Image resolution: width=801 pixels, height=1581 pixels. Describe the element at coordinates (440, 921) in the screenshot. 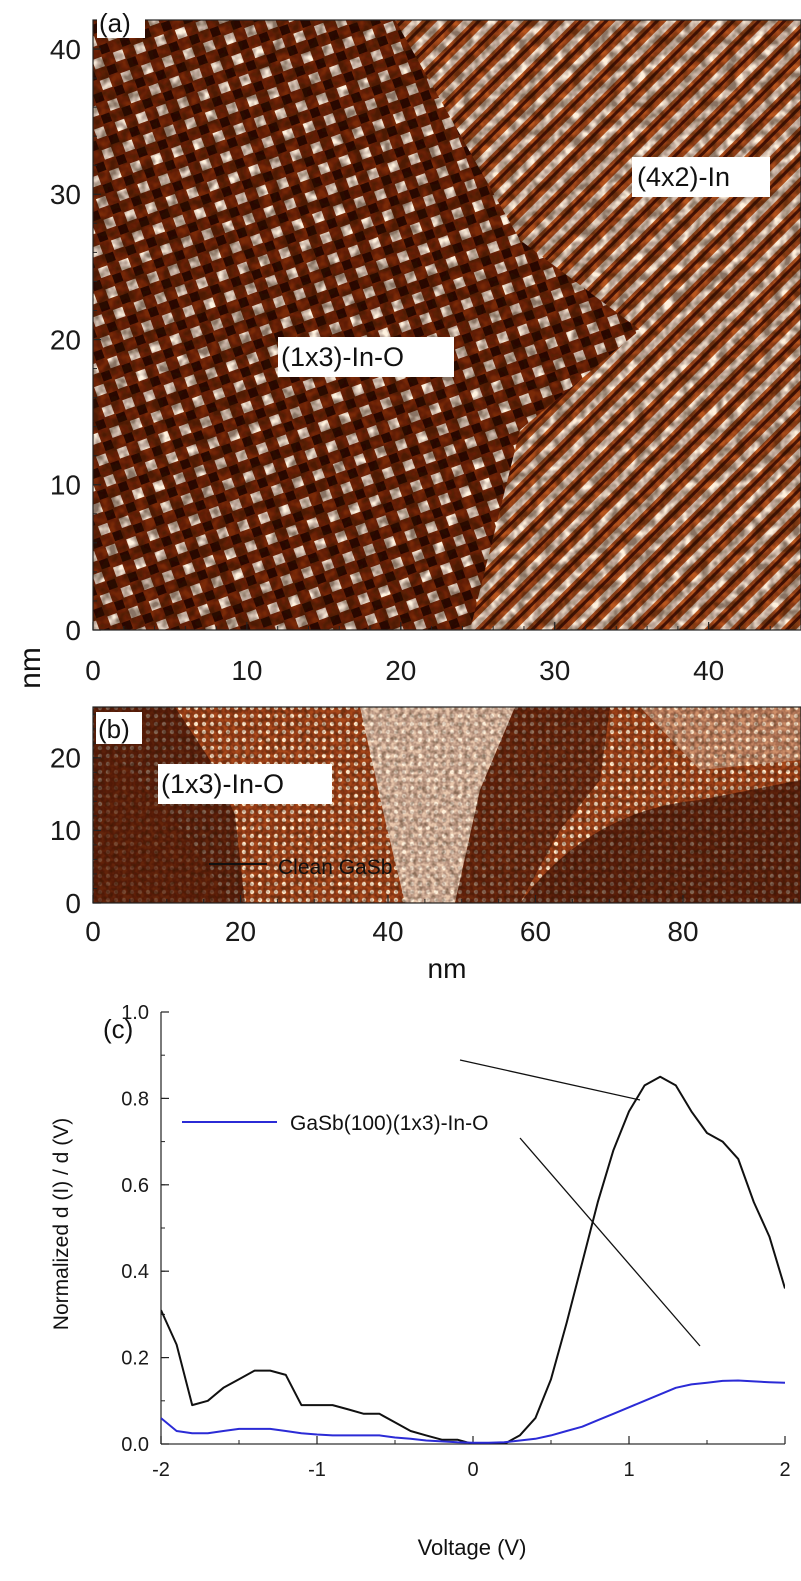

I see `b-x-ticks: 0 20 40 60 80` at that location.